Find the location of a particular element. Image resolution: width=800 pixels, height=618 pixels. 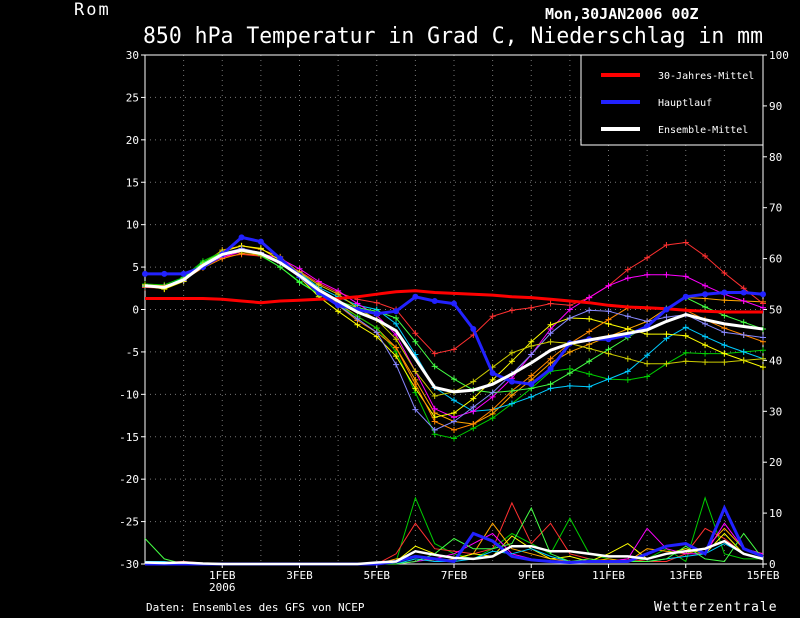

x-tick-label: 15FEB is located at coordinates (762, 575).